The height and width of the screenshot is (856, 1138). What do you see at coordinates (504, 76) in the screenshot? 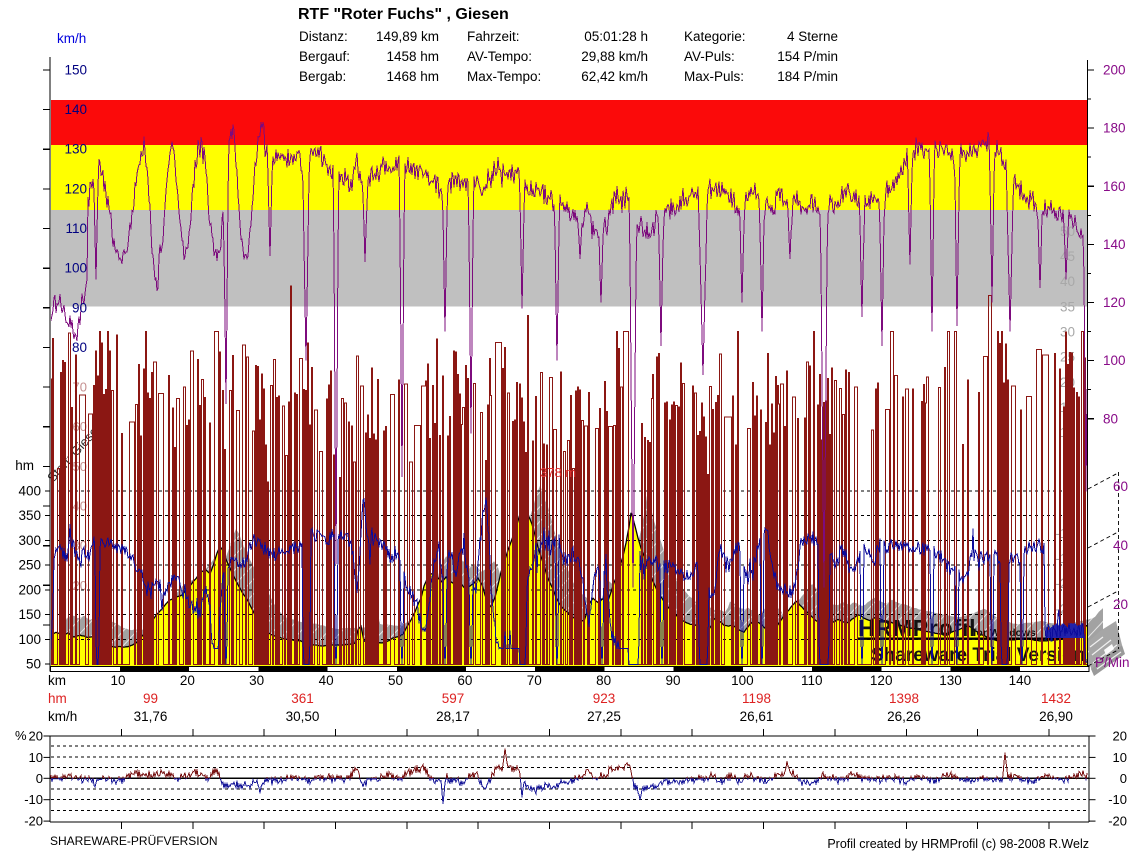
I see `svg-text: Max-Tempo:` at bounding box center [504, 76].